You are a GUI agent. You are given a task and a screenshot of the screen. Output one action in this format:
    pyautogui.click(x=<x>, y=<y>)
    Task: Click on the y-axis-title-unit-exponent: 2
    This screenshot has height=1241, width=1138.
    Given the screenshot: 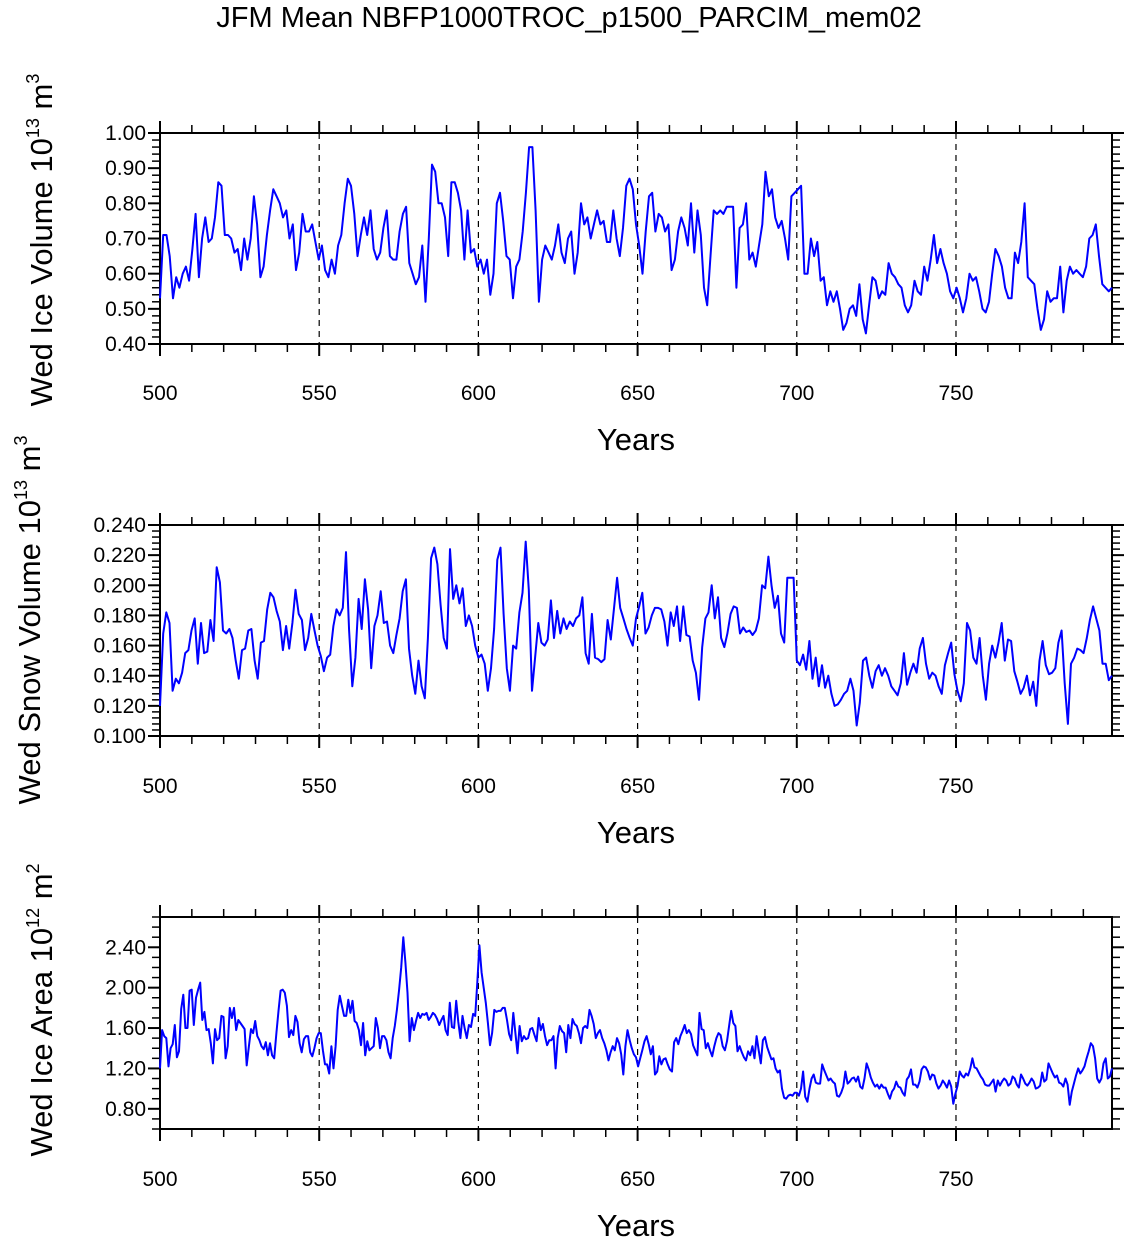 What is the action you would take?
    pyautogui.click(x=33, y=868)
    